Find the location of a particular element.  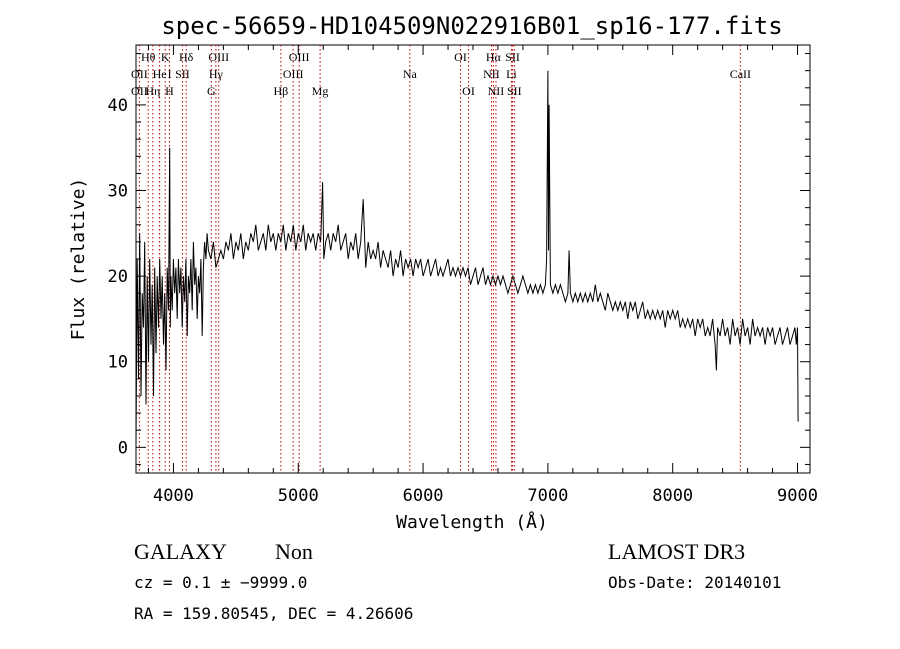

line-label: Hγ is located at coordinates (216, 74).